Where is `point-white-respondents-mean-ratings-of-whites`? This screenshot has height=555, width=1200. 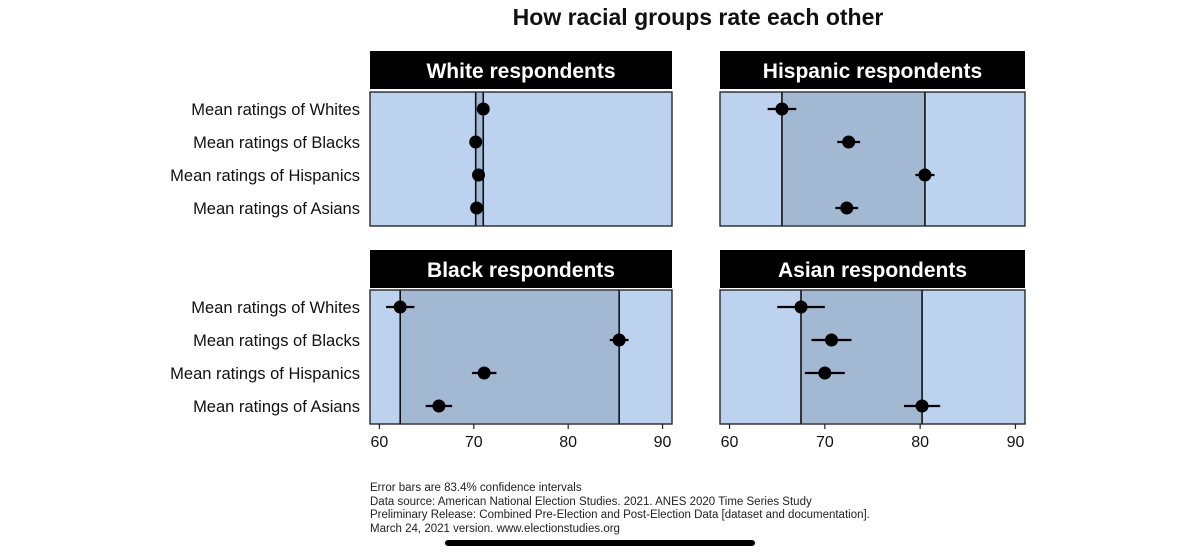
point-white-respondents-mean-ratings-of-whites is located at coordinates (483, 109).